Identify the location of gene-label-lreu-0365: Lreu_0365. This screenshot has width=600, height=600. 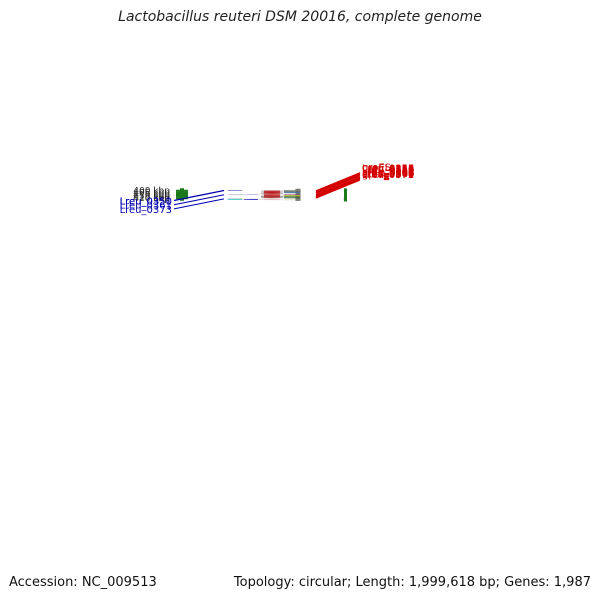
(388, 173).